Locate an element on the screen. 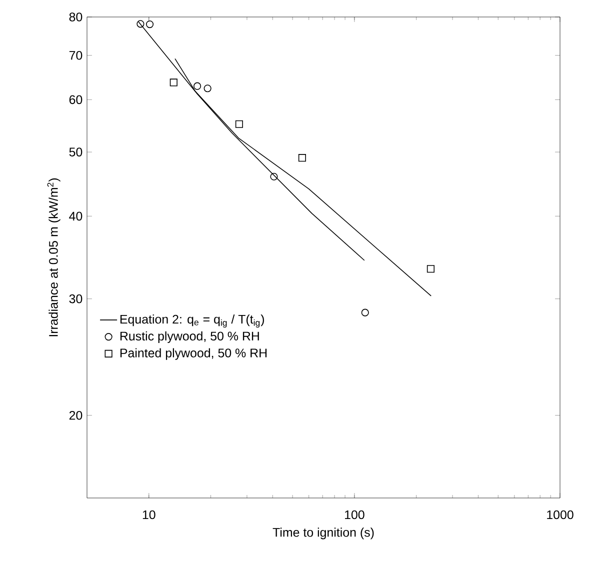 This screenshot has width=597, height=577. x-tick-label: 100 is located at coordinates (354, 515).